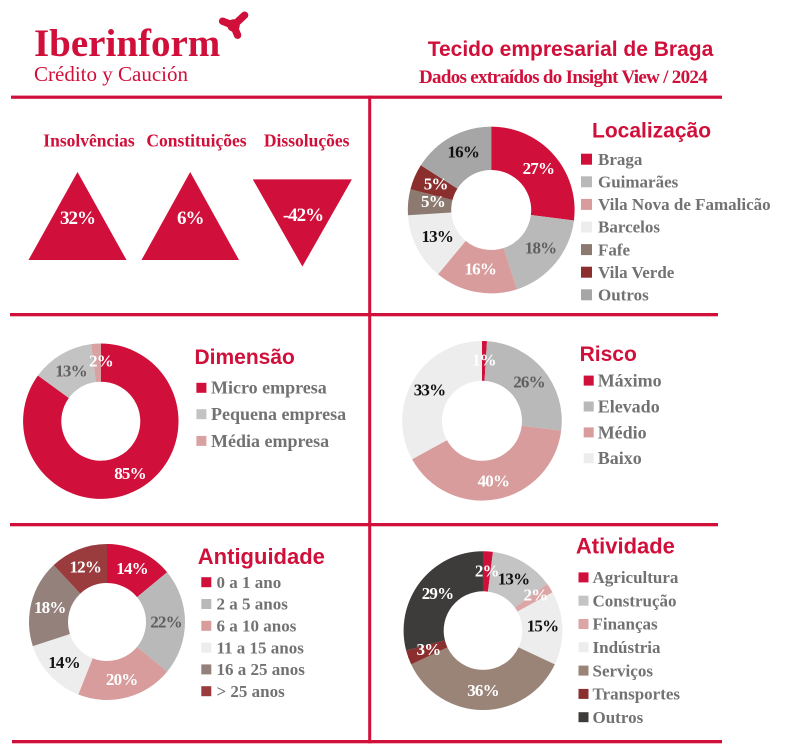 This screenshot has height=755, width=789. What do you see at coordinates (629, 227) in the screenshot?
I see `svg-text: Barcelos` at bounding box center [629, 227].